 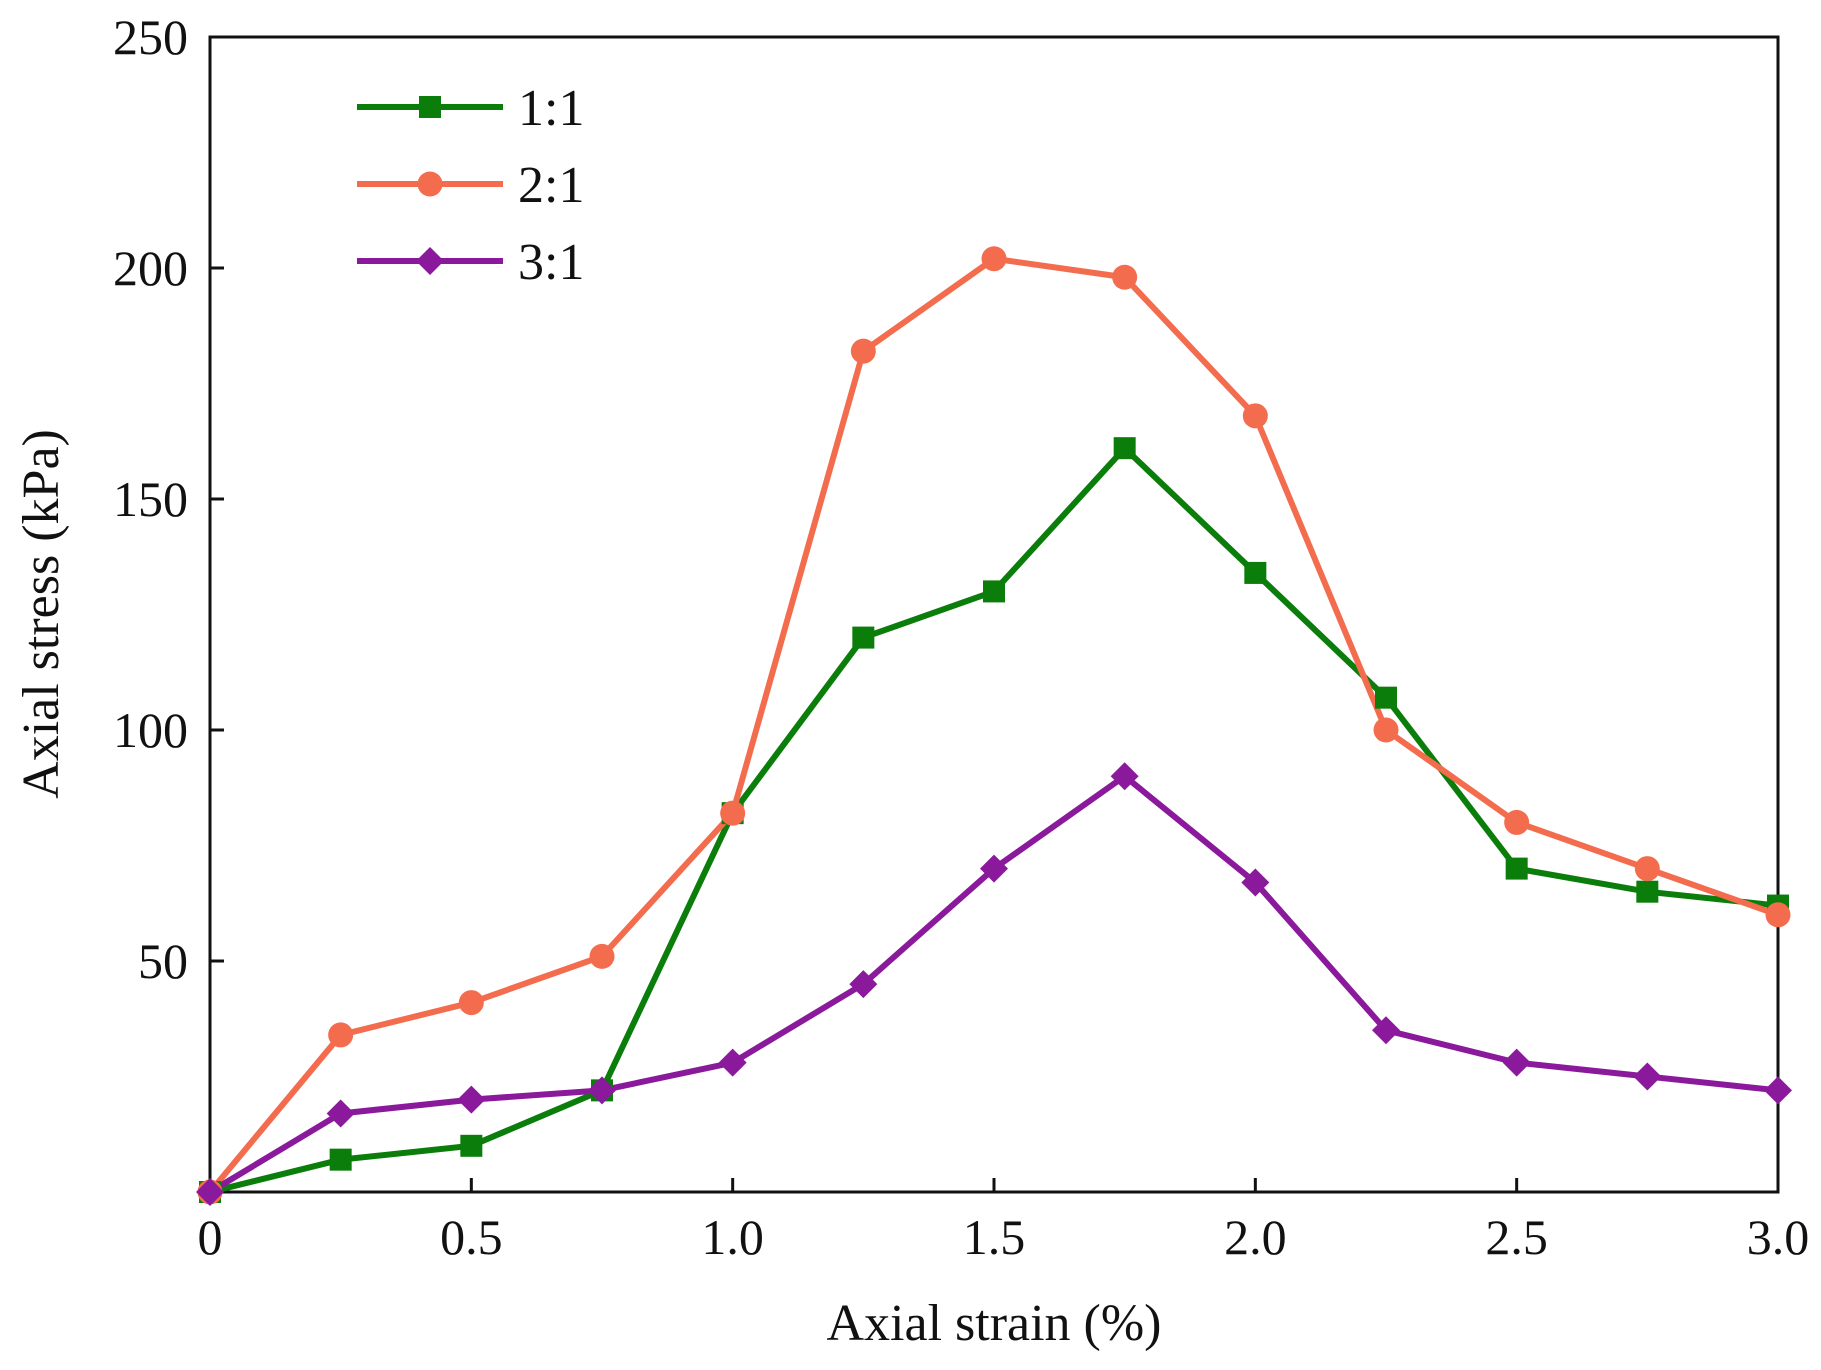 I want to click on x-axis: 0 0.5 1.0 1.5 2.0 2.5 3.0, so click(x=1004, y=1221).